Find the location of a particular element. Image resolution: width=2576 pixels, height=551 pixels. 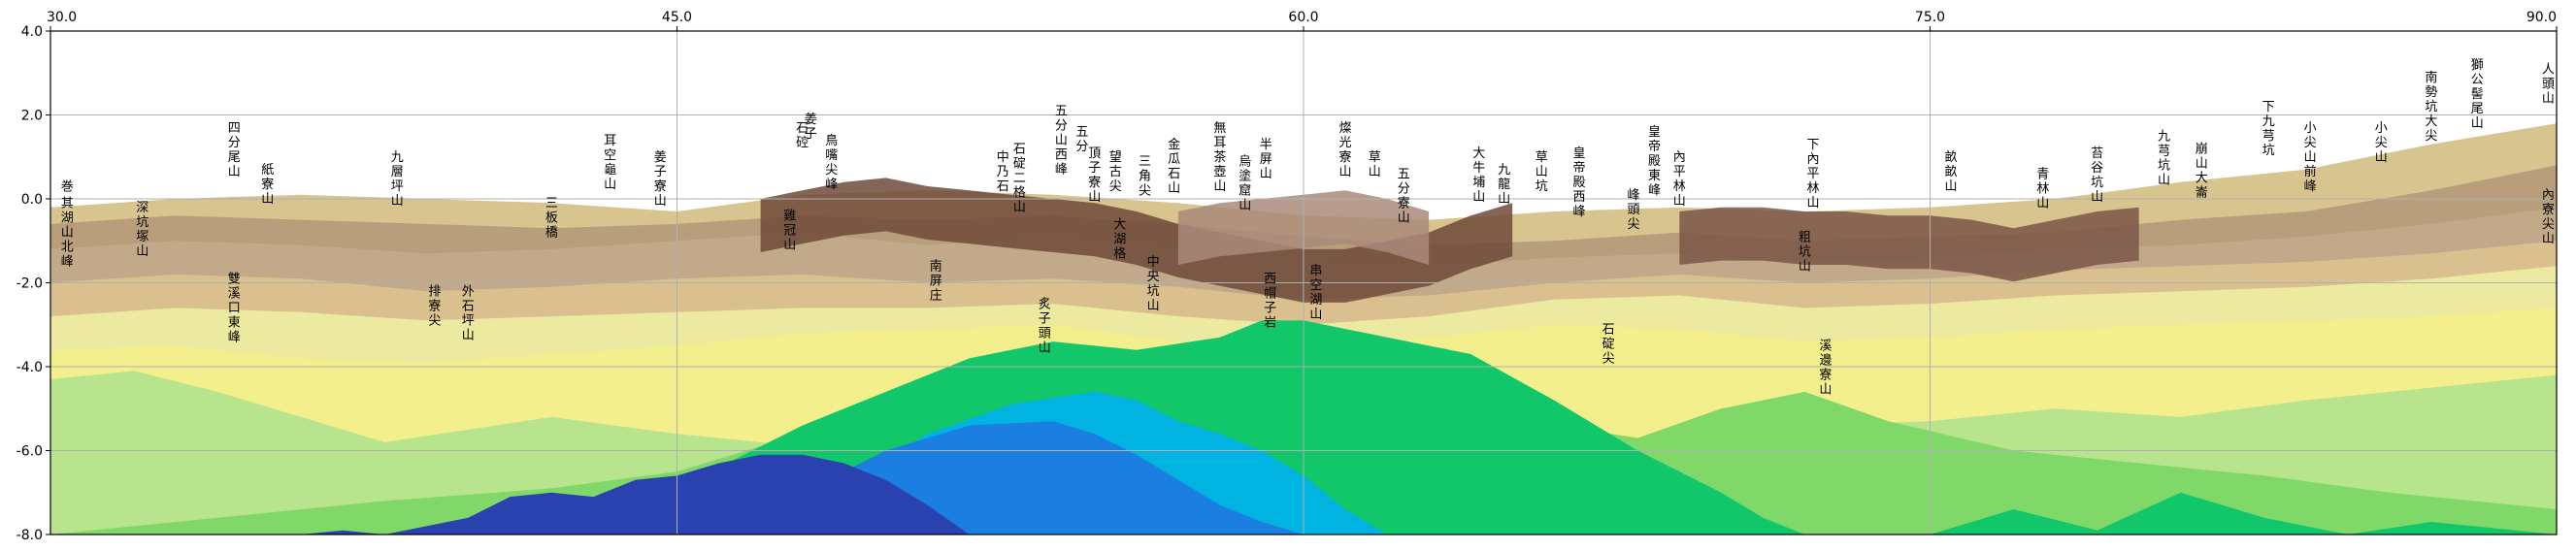

peak-label: 姜子寮山 is located at coordinates (660, 179).